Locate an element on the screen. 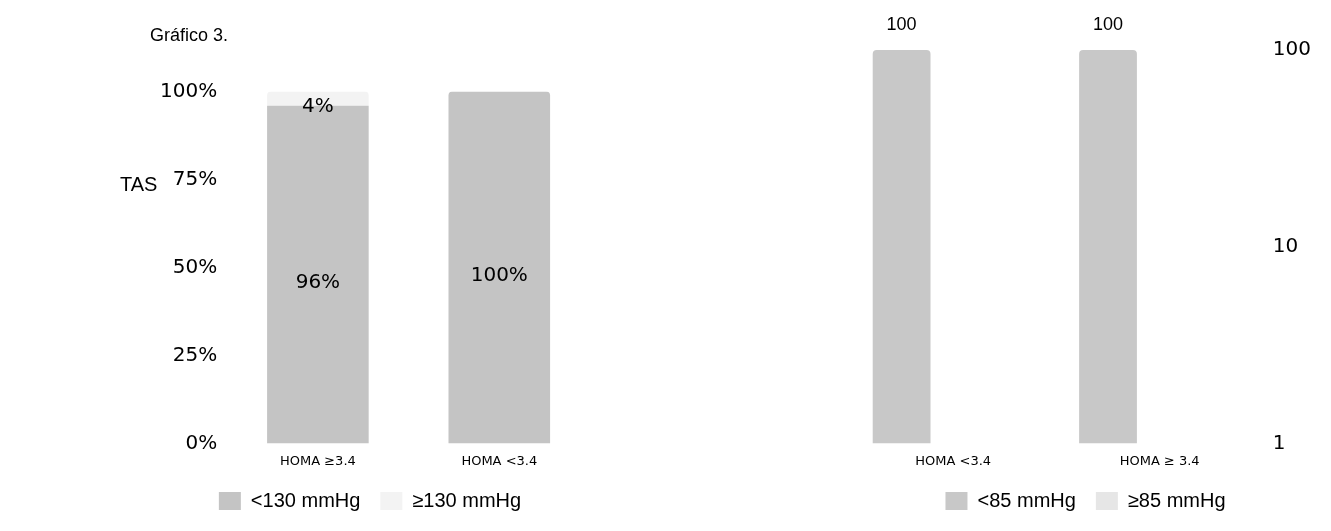 The width and height of the screenshot is (1331, 531). data-label: 100% is located at coordinates (499, 273).